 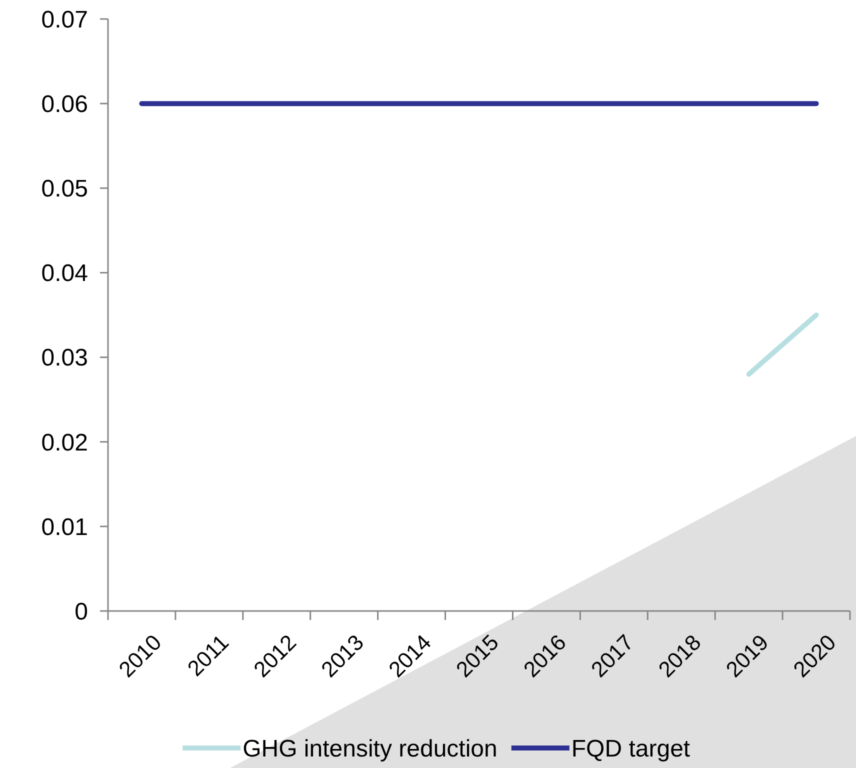 I want to click on y-tick-label: 0, so click(x=81, y=612).